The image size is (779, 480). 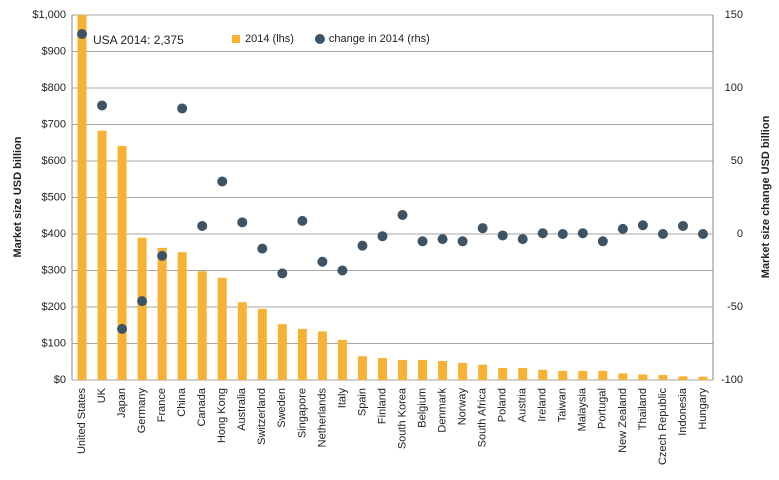 I want to click on x-tick-label: Czech Republic, so click(x=663, y=427).